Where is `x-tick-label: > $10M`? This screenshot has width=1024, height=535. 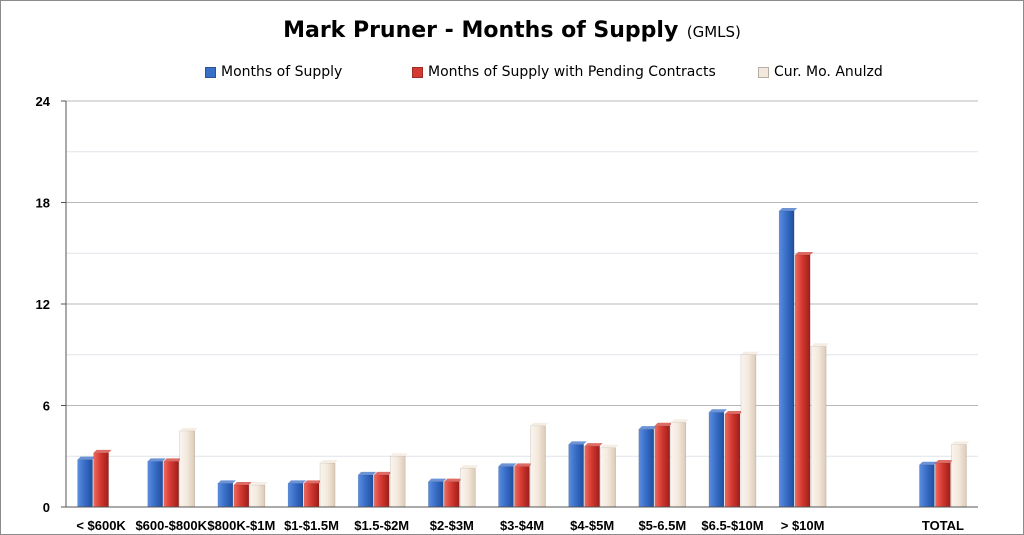
x-tick-label: > $10M is located at coordinates (803, 525).